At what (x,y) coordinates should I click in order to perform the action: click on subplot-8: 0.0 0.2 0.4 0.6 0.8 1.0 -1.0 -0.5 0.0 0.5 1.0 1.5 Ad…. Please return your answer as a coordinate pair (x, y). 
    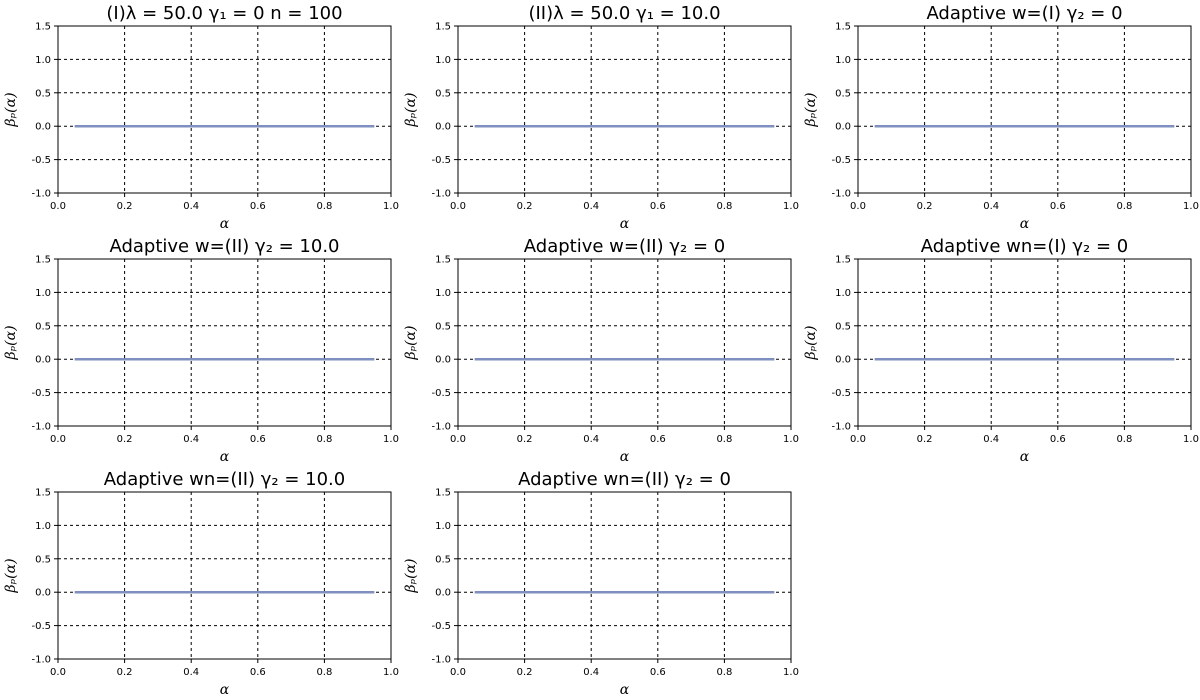
    Looking at the image, I should click on (601, 583).